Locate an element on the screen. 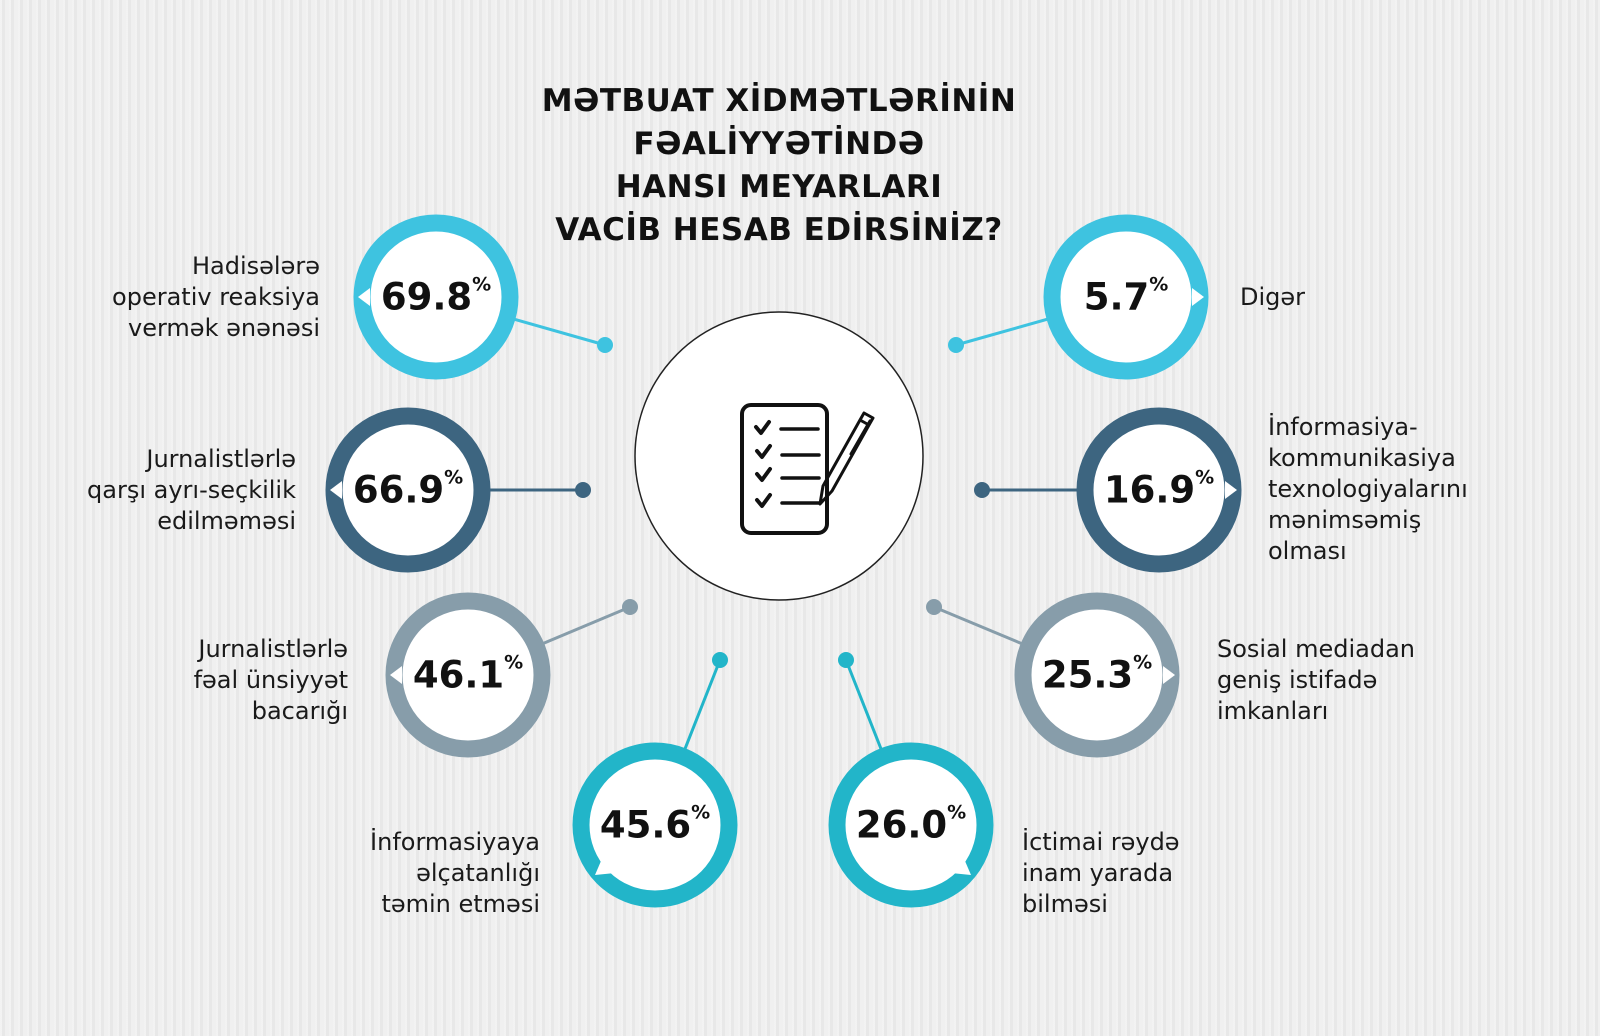 The height and width of the screenshot is (1036, 1600). value-label: 45.6% is located at coordinates (655, 824).